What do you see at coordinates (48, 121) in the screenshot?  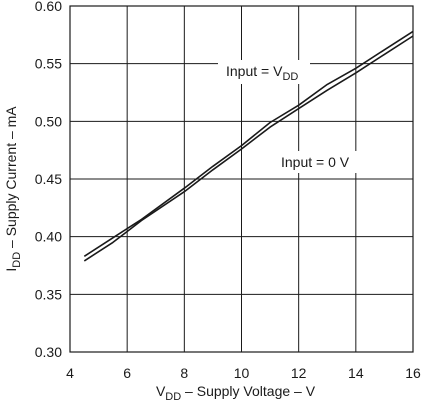 I see `y-tick-label: 0.50` at bounding box center [48, 121].